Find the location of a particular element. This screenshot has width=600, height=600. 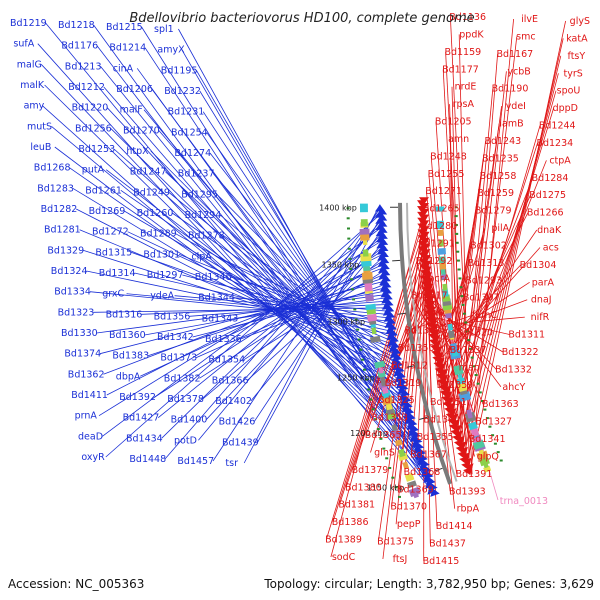

gene-label: htpX is located at coordinates (137, 151).